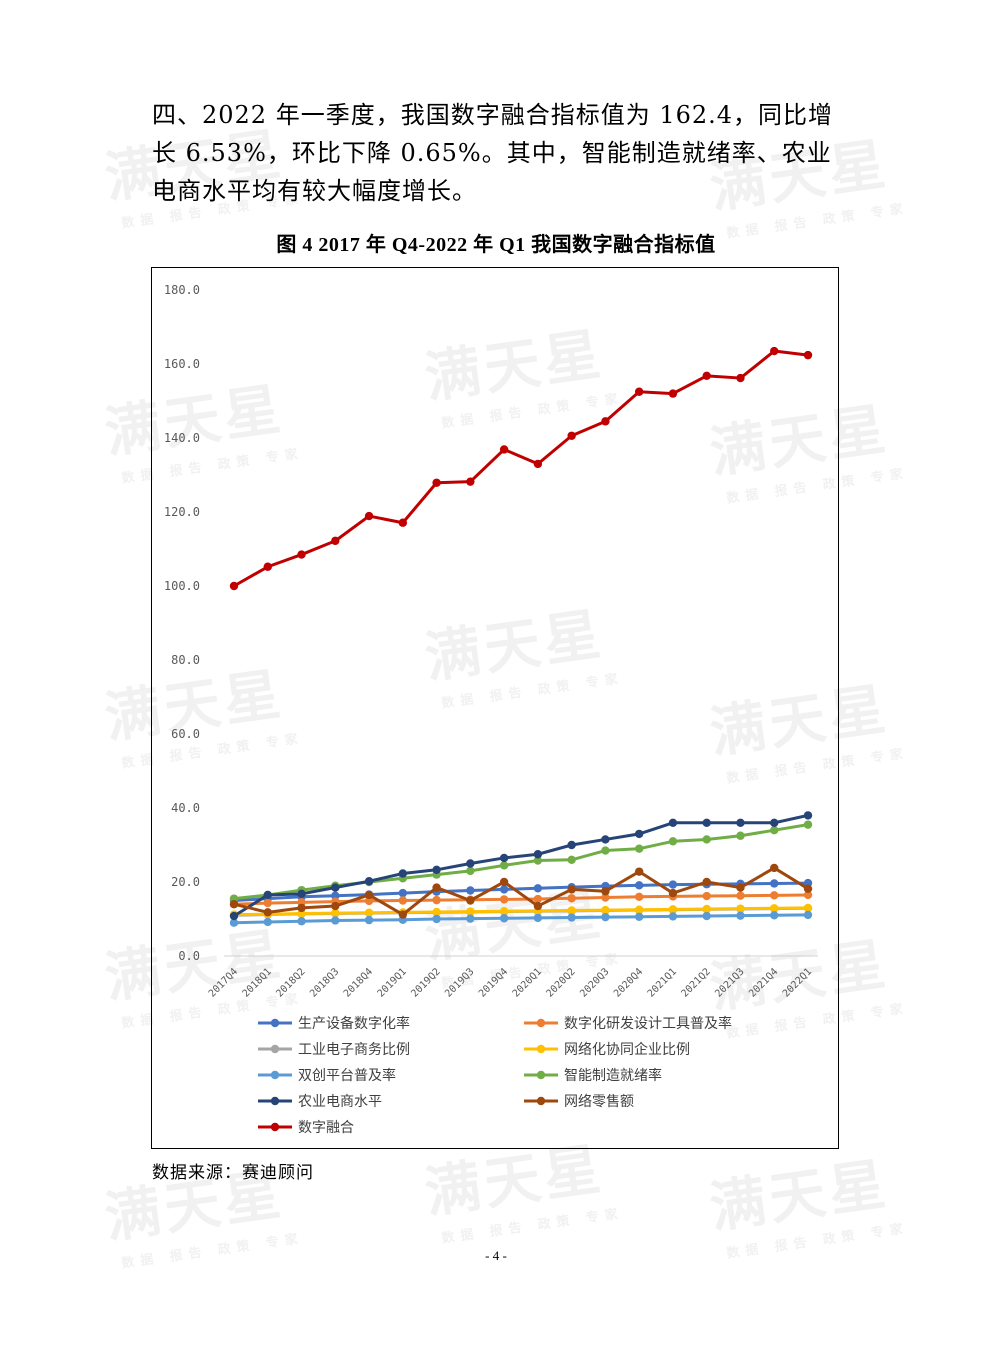  I want to click on legend-entry: 工业电子商务比例, so click(354, 1050).